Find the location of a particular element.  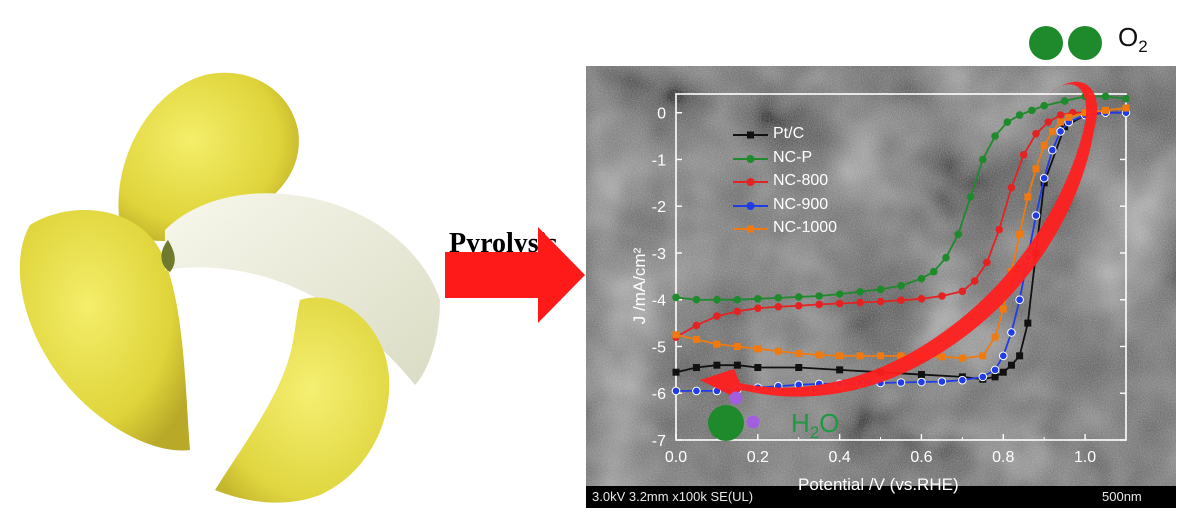

sem-parameters: 3.0kV 3.2mm x100k SE(UL) is located at coordinates (673, 496).